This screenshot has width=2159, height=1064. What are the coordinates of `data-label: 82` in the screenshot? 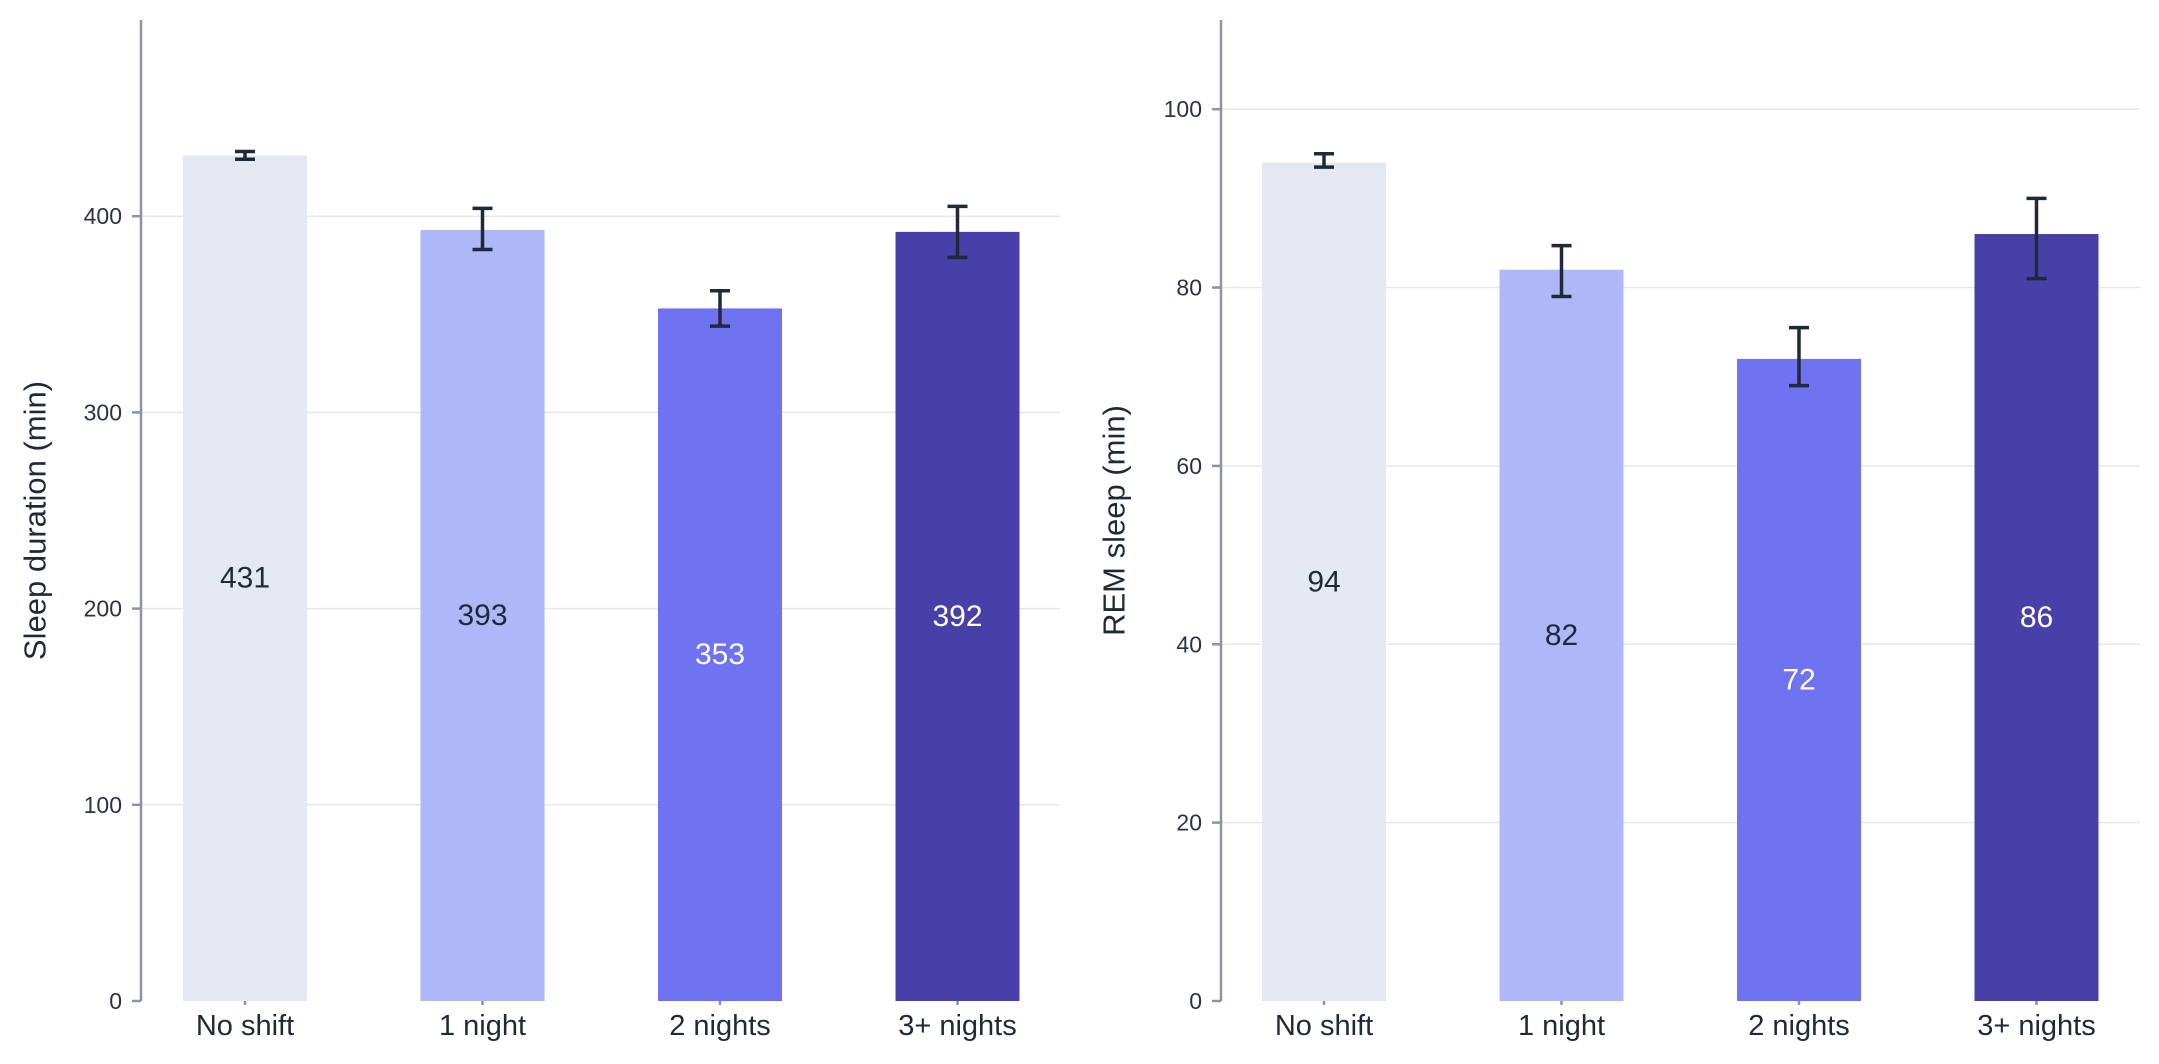 It's located at (1561, 635).